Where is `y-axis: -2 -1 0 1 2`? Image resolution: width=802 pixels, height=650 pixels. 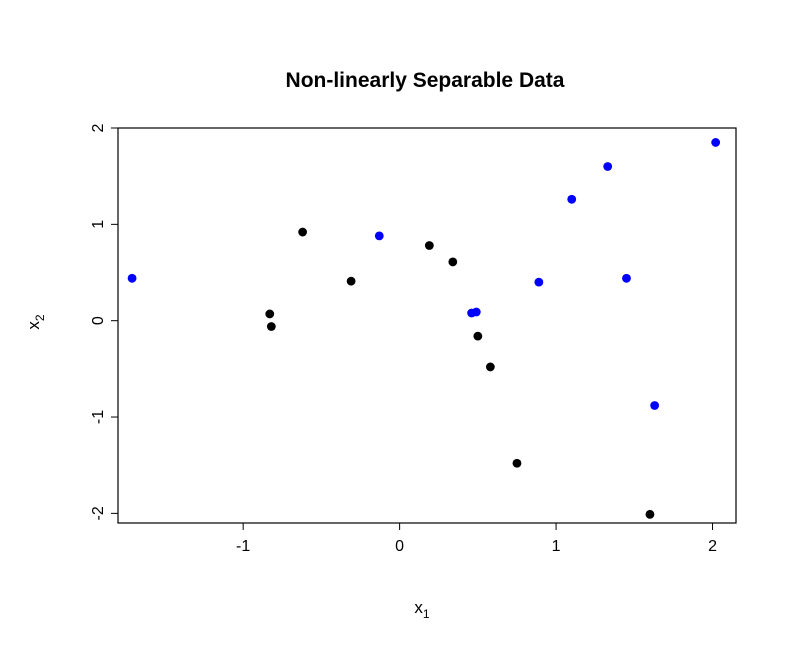 y-axis: -2 -1 0 1 2 is located at coordinates (104, 321).